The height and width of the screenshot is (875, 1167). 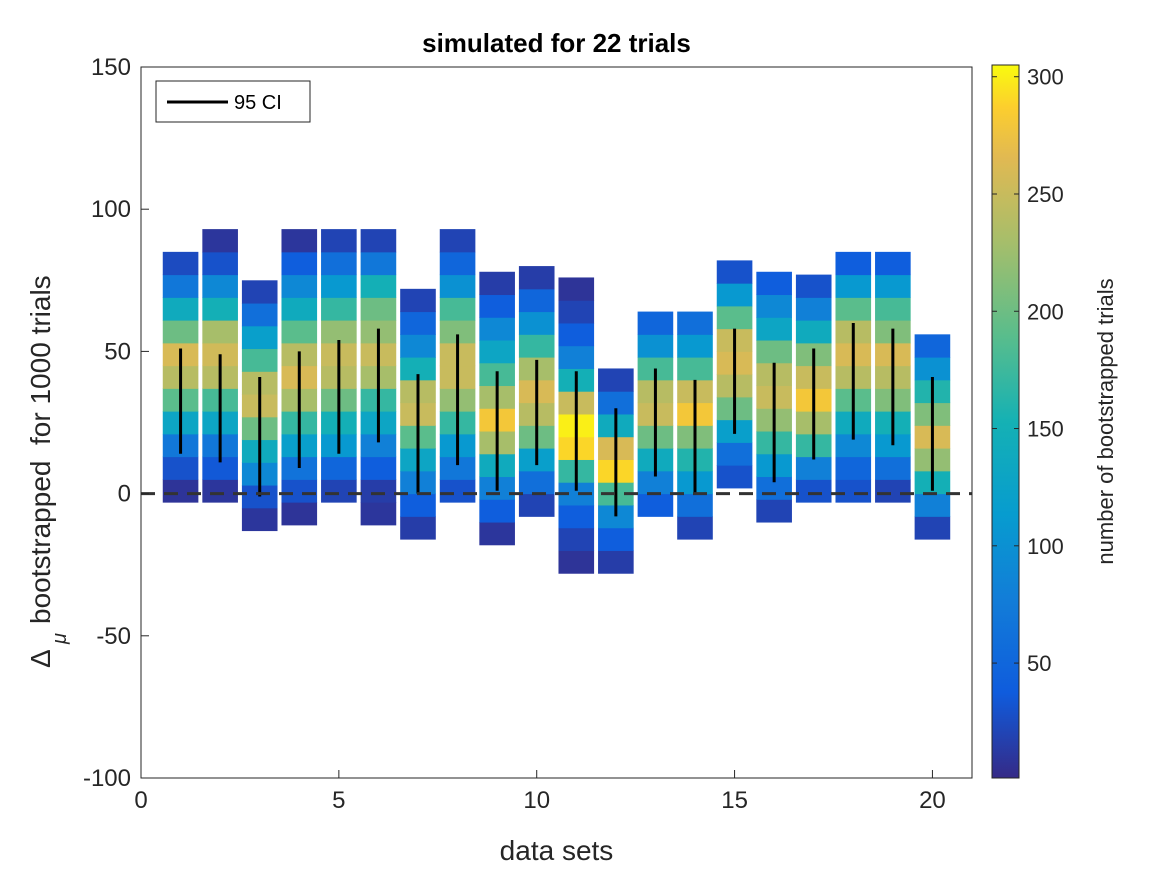 What do you see at coordinates (40, 449) in the screenshot?
I see `y-axis-label: bootstrapped for 1000 trials` at bounding box center [40, 449].